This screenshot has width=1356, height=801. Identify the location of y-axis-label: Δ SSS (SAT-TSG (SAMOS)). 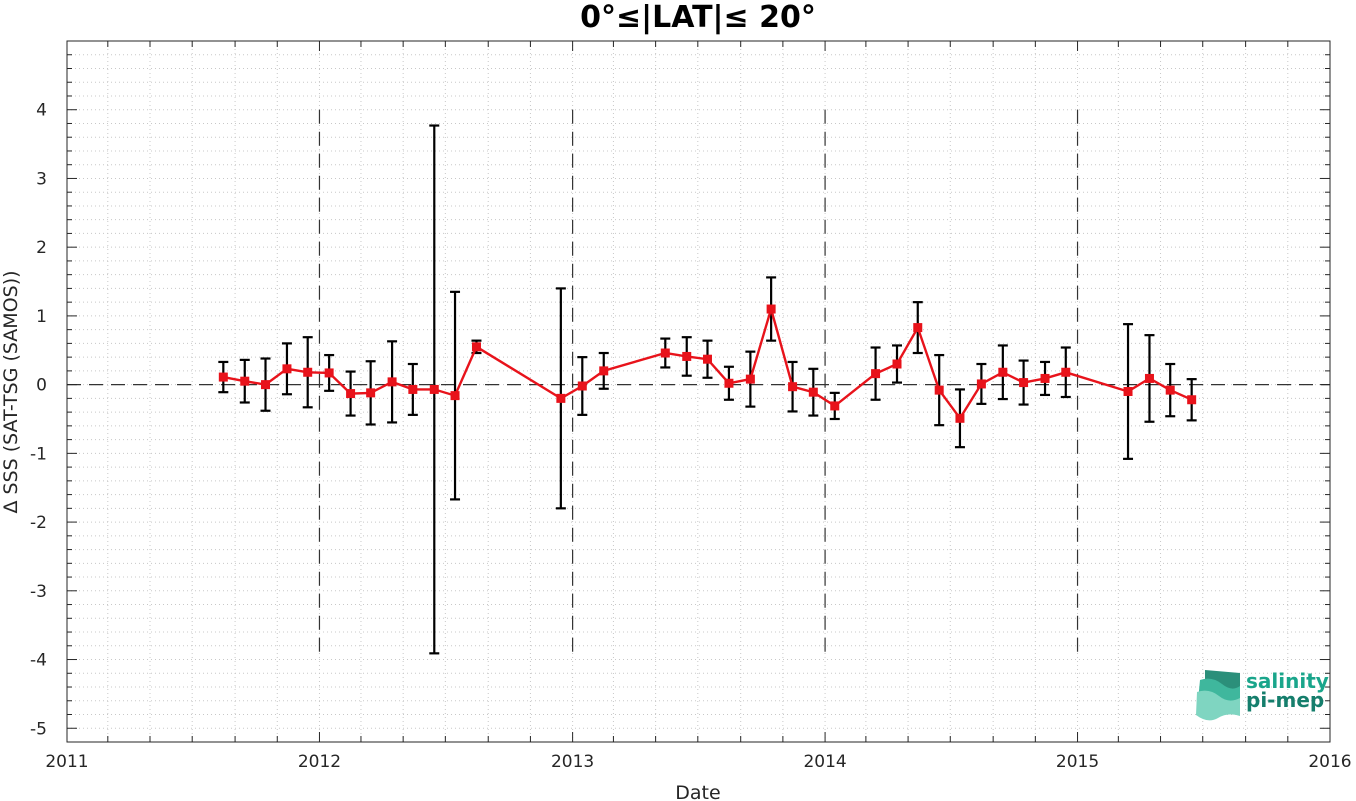
(11, 391).